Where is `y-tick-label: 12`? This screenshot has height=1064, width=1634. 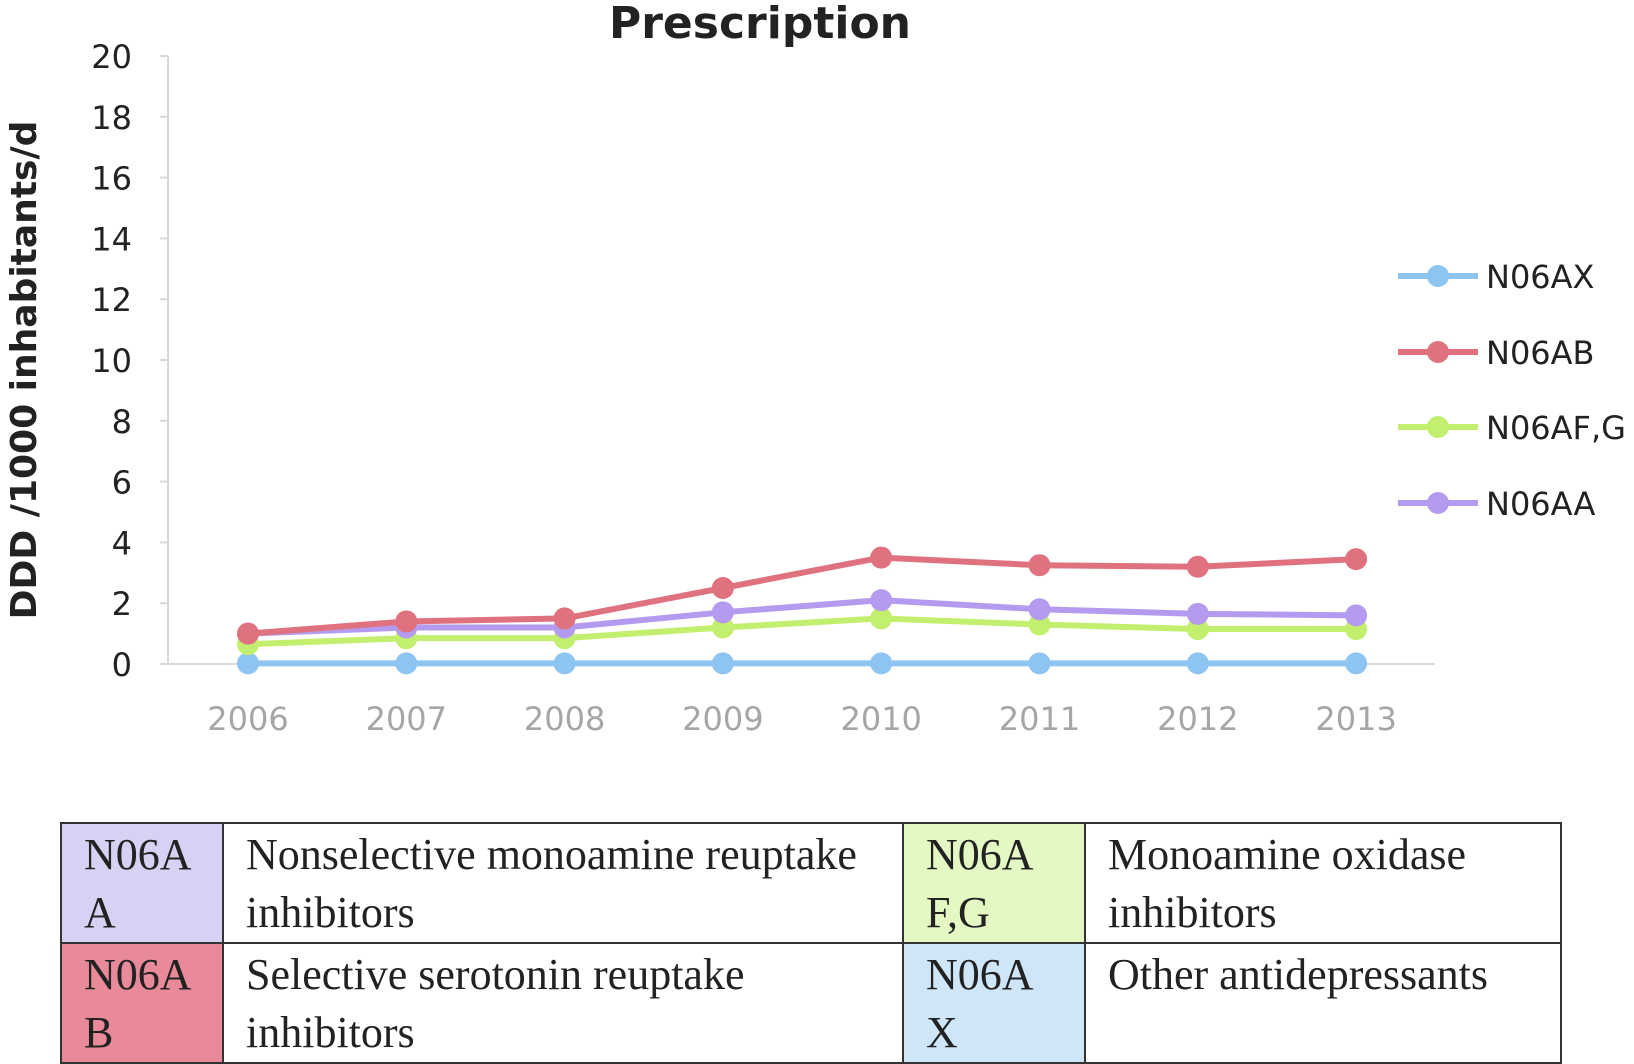
y-tick-label: 12 is located at coordinates (111, 300).